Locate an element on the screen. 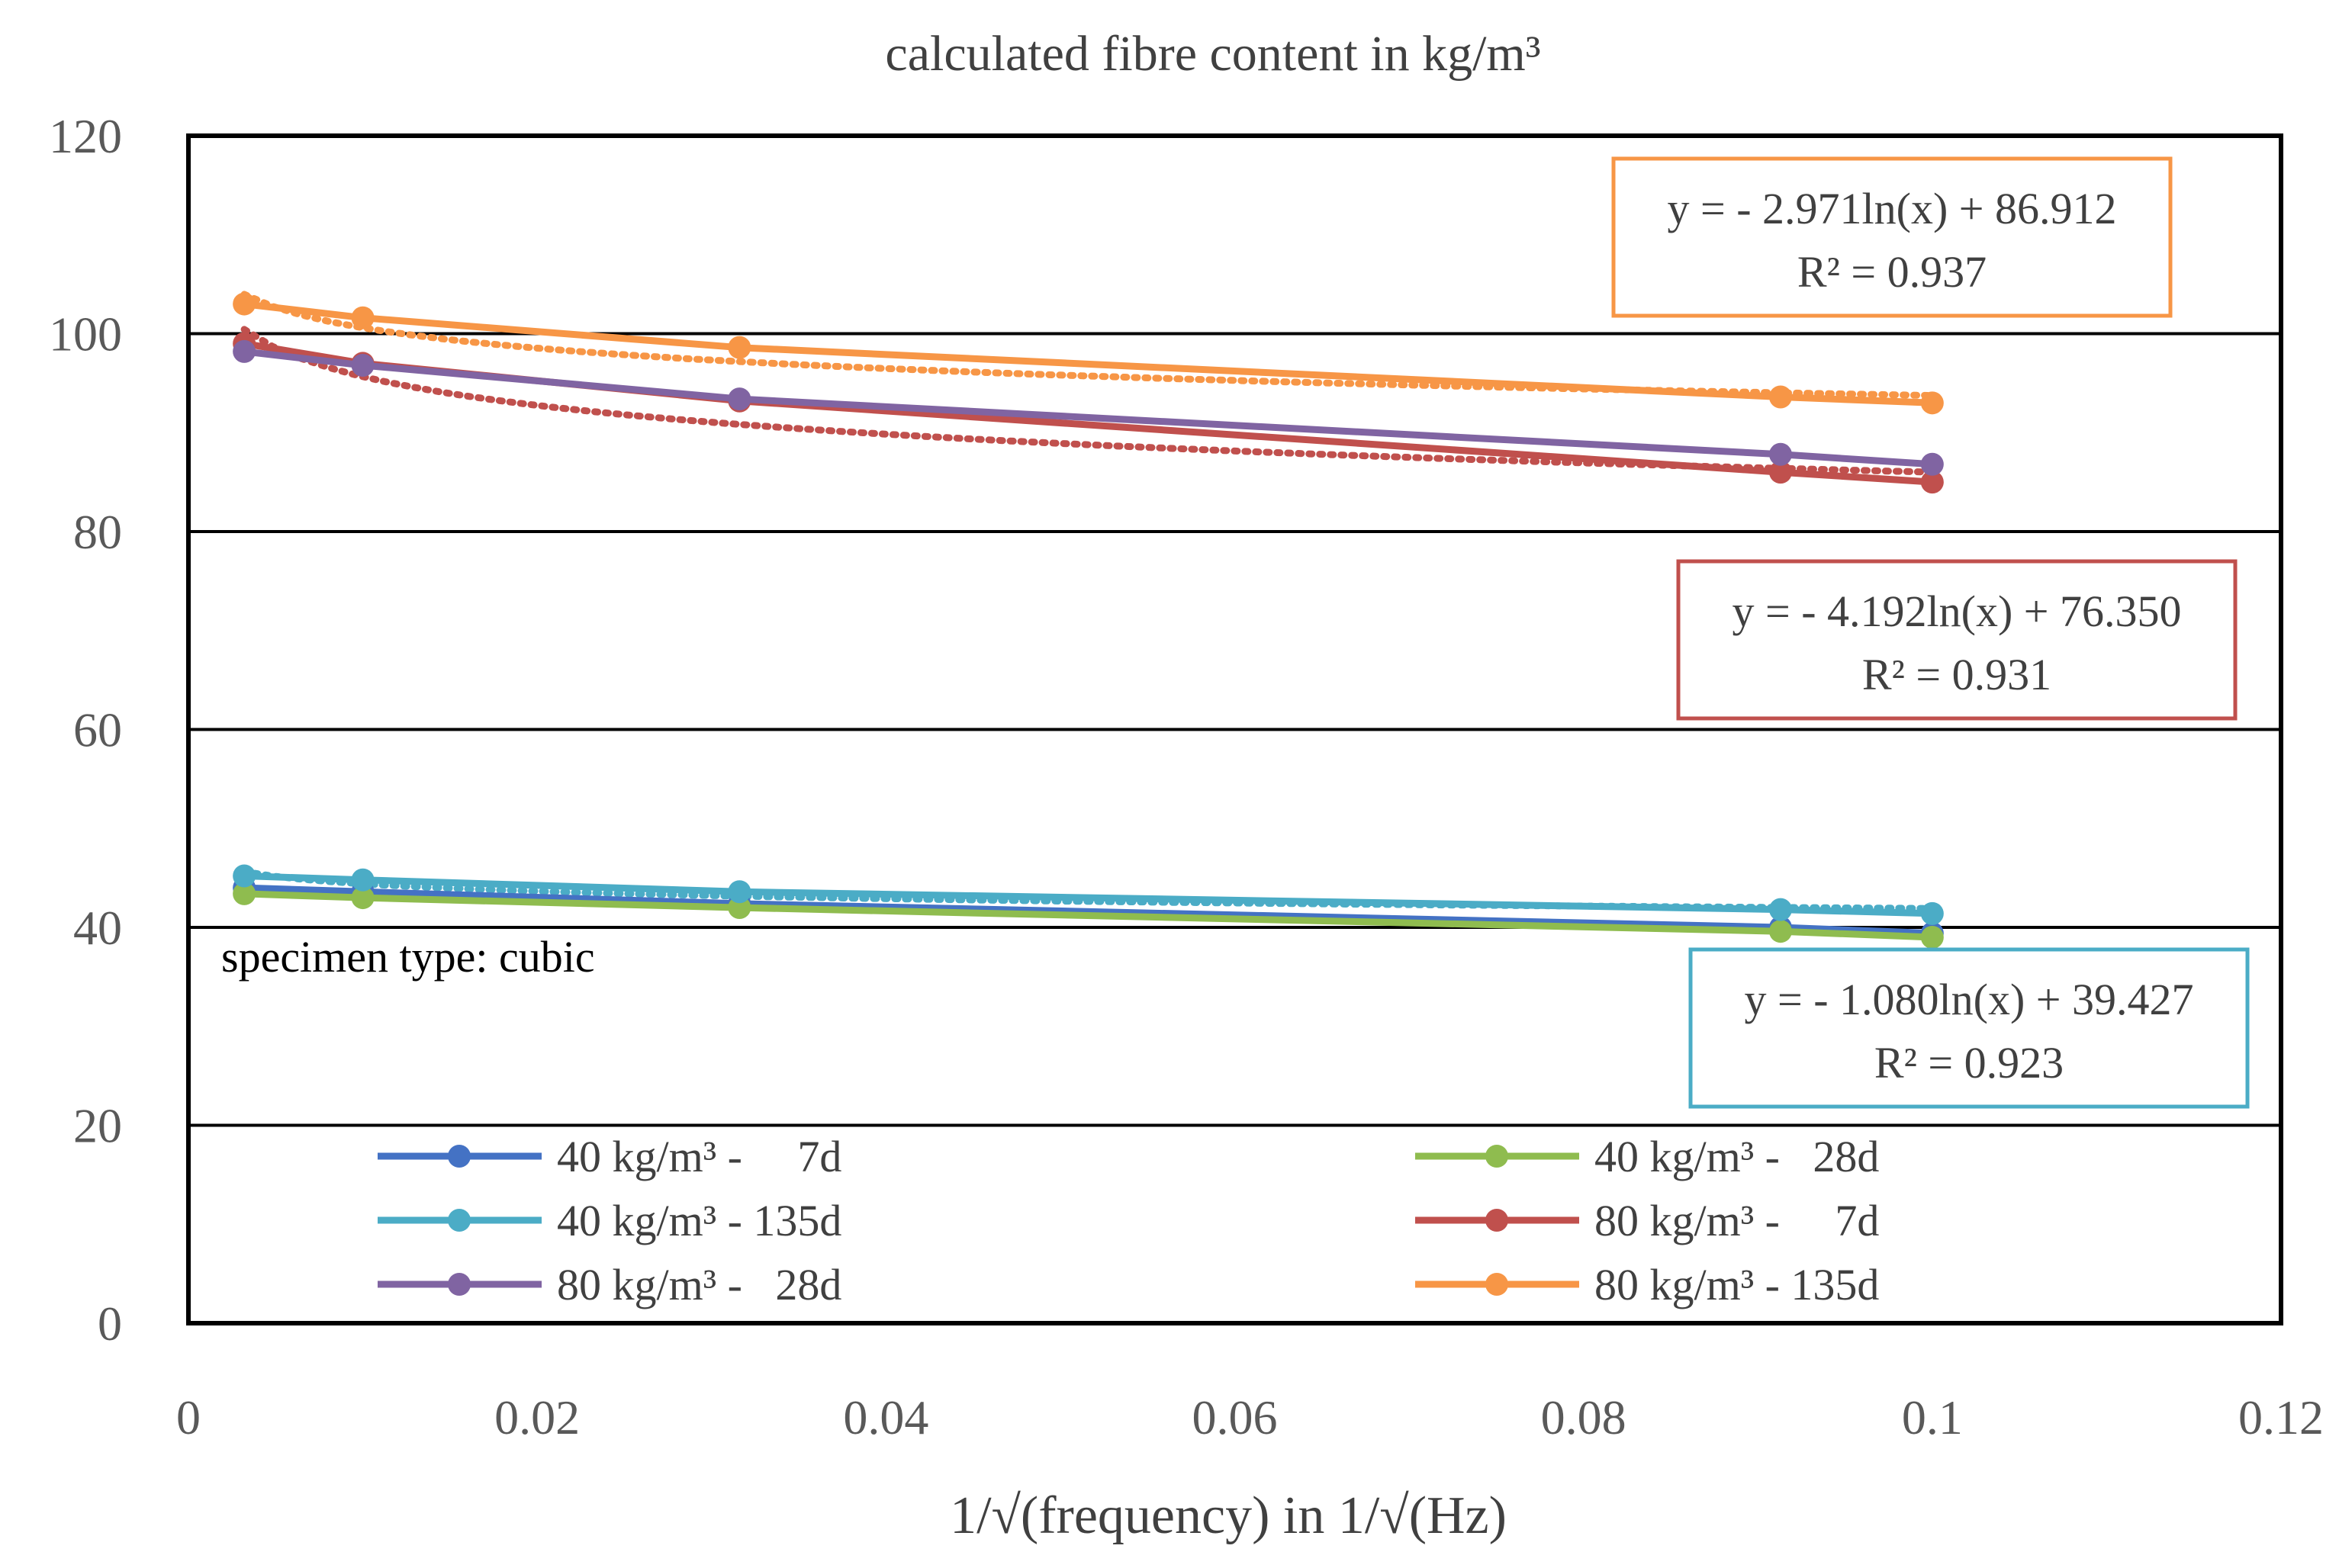  x-axis-ticks: 0 0.02 0.04 0.06 0.08 0.1 0.12 is located at coordinates (1250, 1417).